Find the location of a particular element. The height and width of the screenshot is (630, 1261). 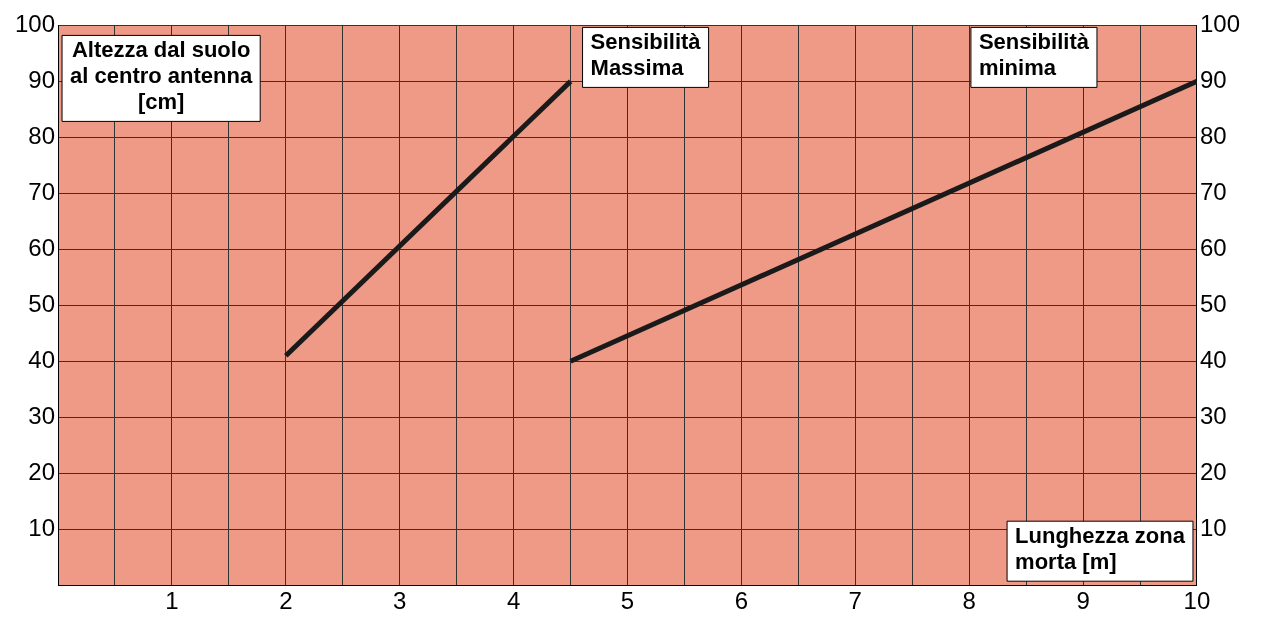

y-tick-label: 20 is located at coordinates (42, 471).